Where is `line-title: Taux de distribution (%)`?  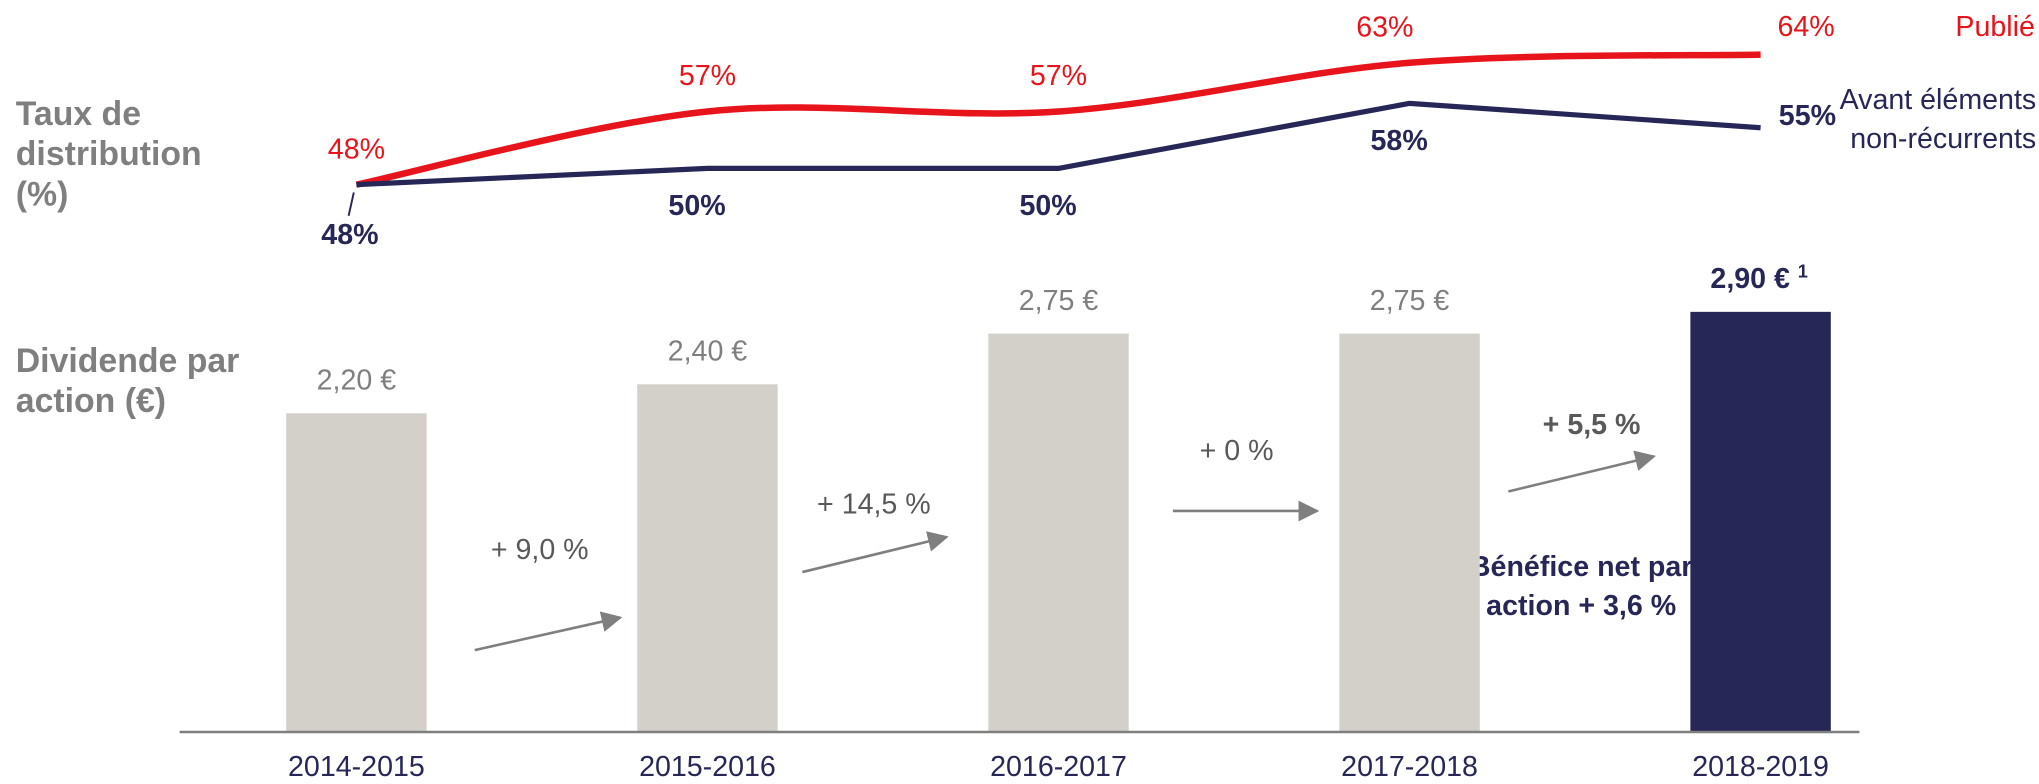
line-title: Taux de distribution (%) is located at coordinates (108, 153).